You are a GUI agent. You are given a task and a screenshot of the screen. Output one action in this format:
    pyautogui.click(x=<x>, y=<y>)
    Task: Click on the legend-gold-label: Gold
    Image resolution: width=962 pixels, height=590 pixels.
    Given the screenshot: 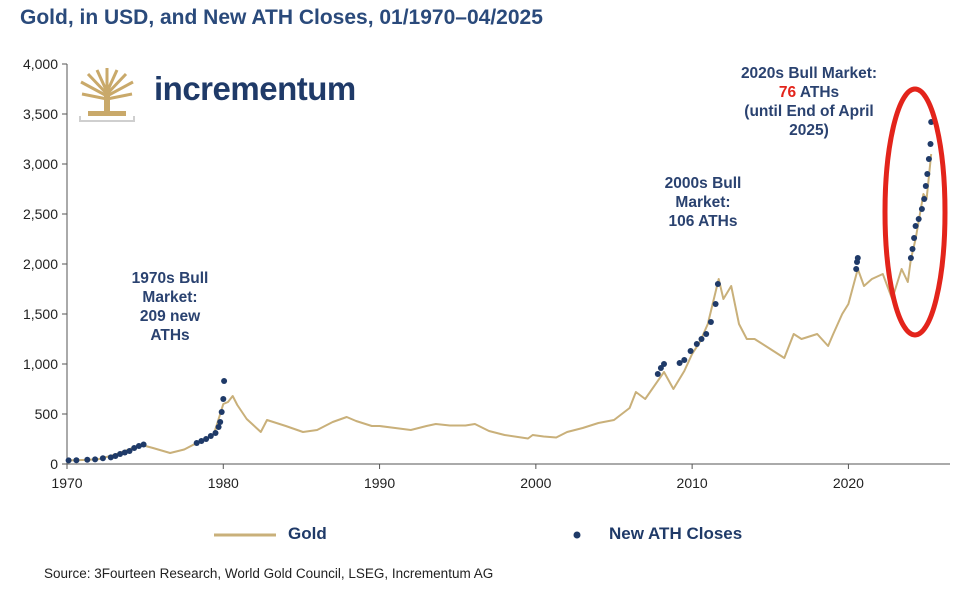 What is the action you would take?
    pyautogui.click(x=307, y=533)
    